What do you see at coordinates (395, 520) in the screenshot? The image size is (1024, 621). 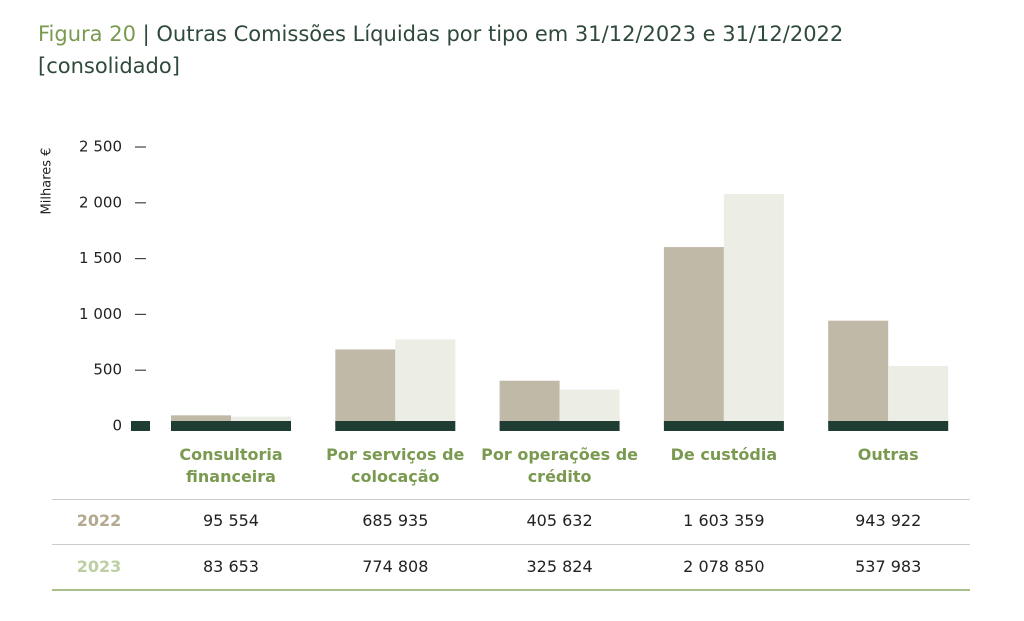 I see `value-label: 685 935` at bounding box center [395, 520].